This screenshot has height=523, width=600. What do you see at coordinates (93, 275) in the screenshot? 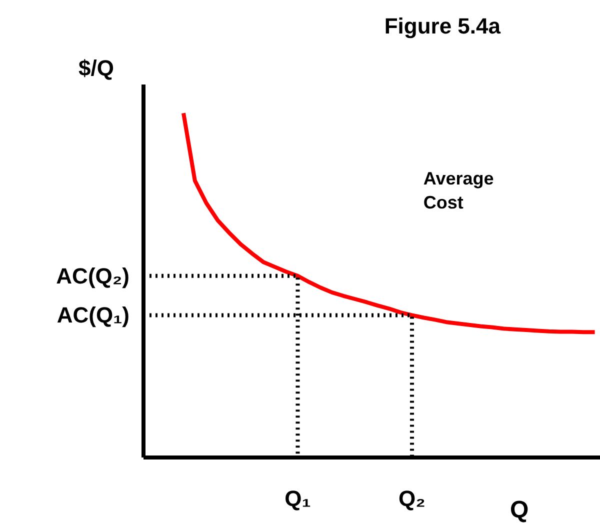
I see `text: AC(Q₂)` at bounding box center [93, 275].